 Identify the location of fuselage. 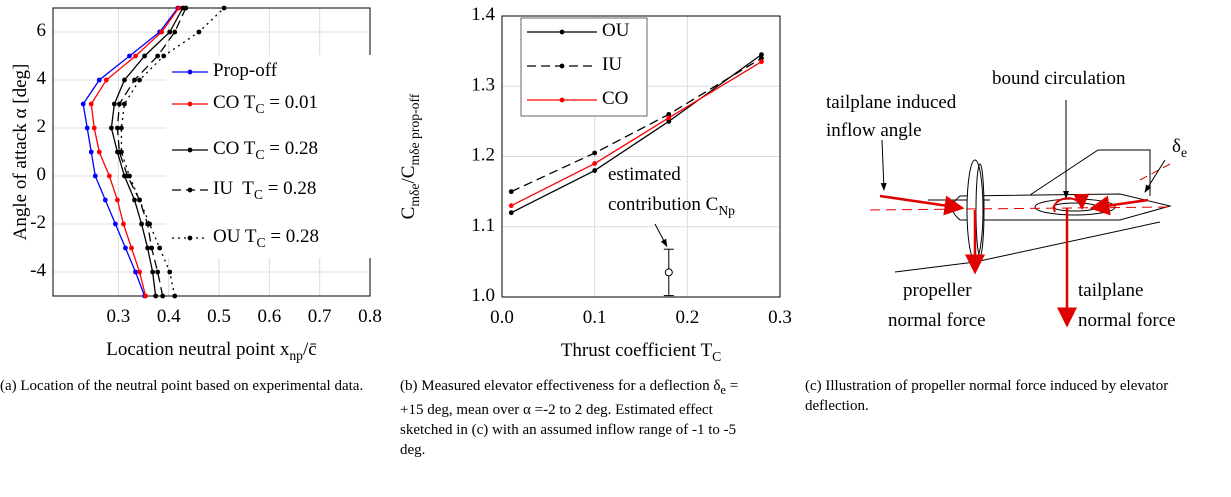
(1062, 207).